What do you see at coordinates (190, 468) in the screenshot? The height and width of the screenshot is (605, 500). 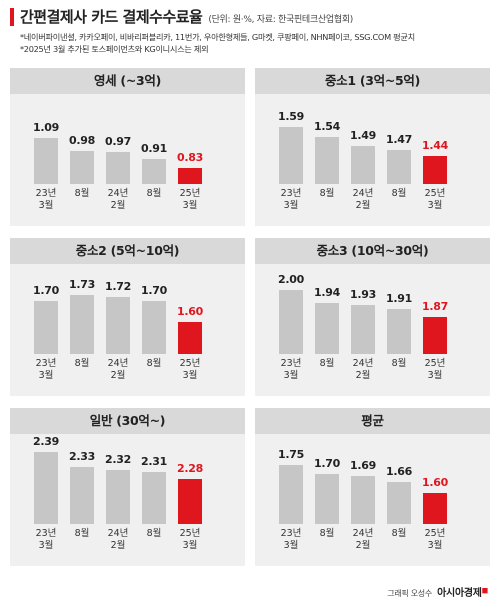 I see `data-label: 2.28` at bounding box center [190, 468].